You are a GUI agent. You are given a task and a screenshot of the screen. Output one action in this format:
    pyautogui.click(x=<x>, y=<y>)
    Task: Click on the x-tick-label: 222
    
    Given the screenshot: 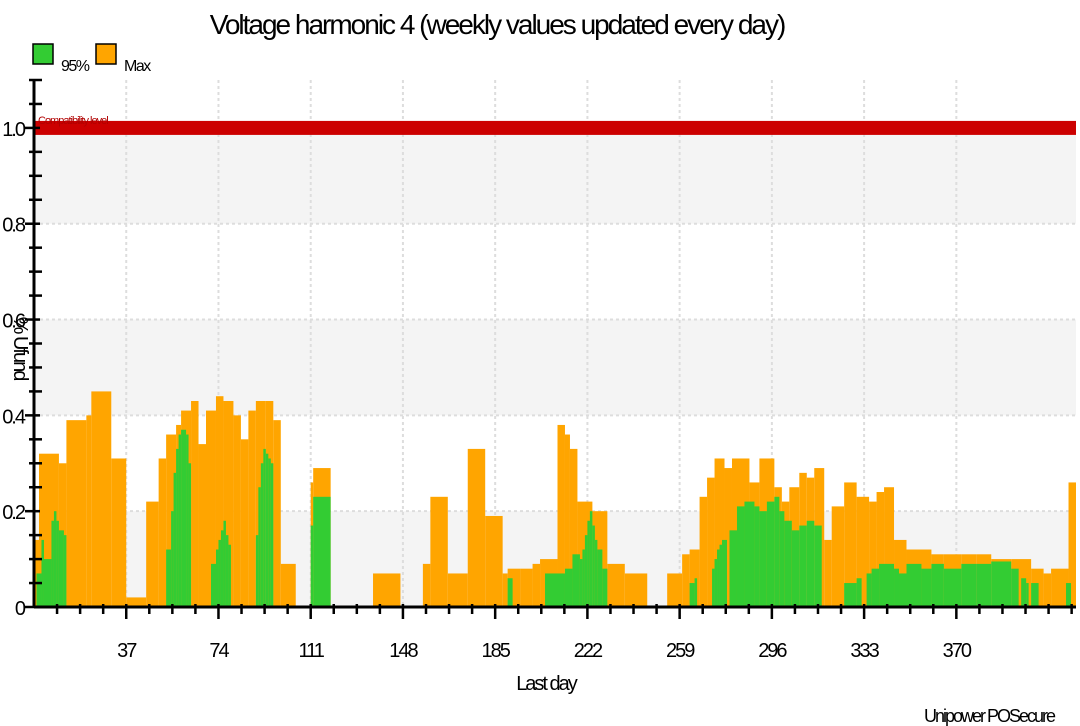 What is the action you would take?
    pyautogui.click(x=588, y=651)
    